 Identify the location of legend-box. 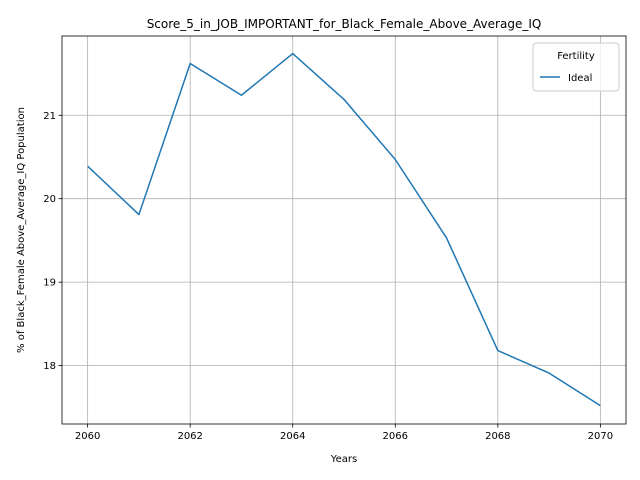
(576, 67).